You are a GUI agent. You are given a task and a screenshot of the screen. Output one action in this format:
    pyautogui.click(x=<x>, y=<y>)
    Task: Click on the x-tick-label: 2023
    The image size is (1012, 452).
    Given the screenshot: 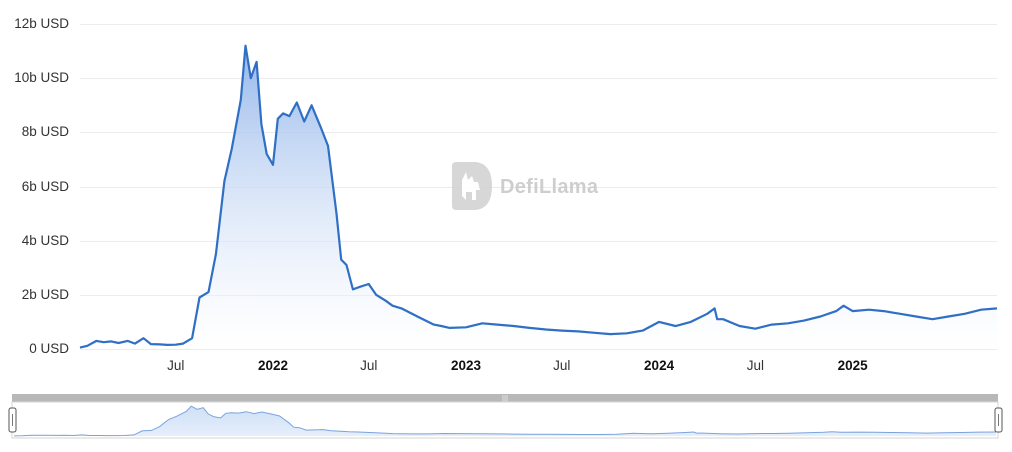 What is the action you would take?
    pyautogui.click(x=466, y=365)
    